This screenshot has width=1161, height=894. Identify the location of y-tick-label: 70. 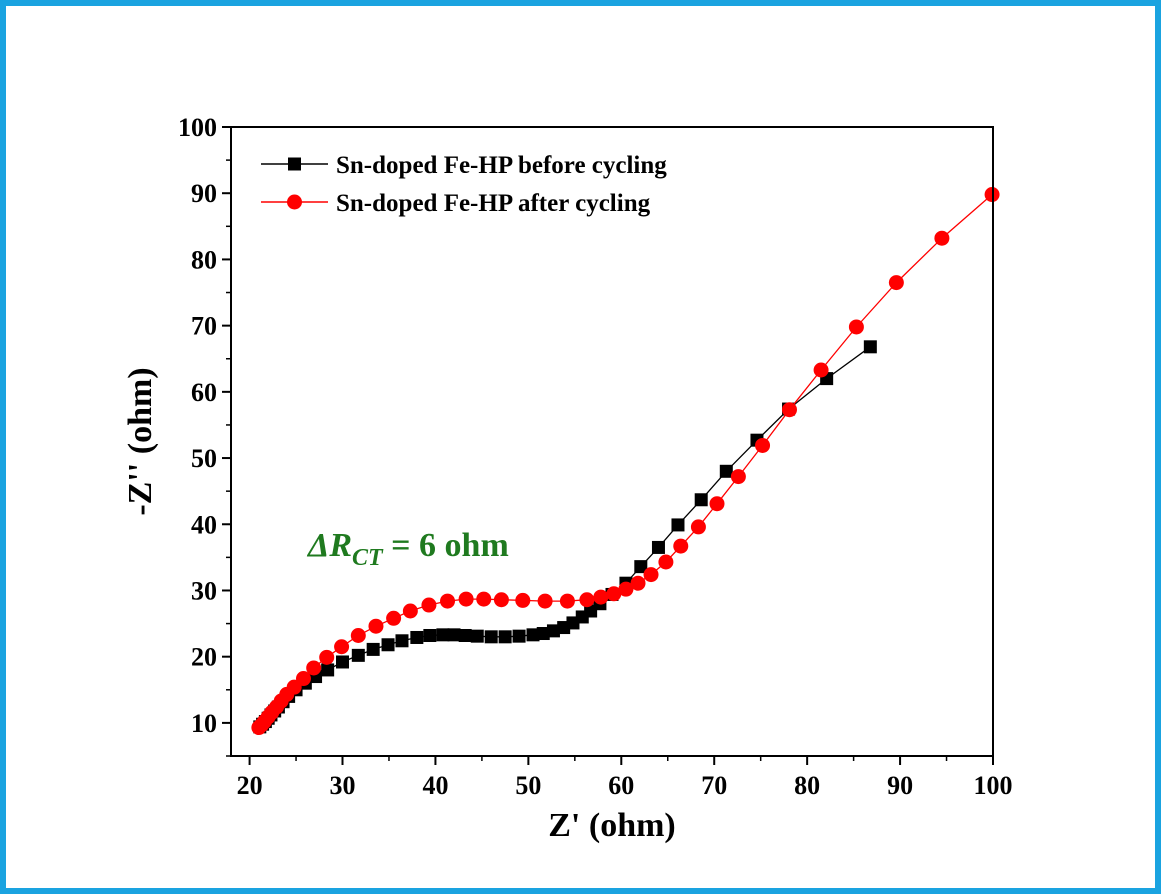
(204, 326).